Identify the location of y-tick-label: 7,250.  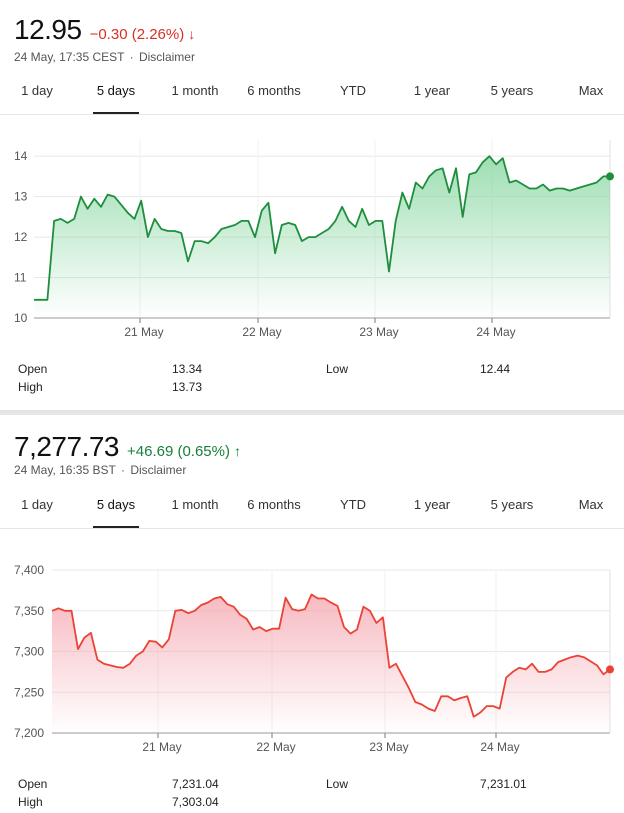
(29, 692).